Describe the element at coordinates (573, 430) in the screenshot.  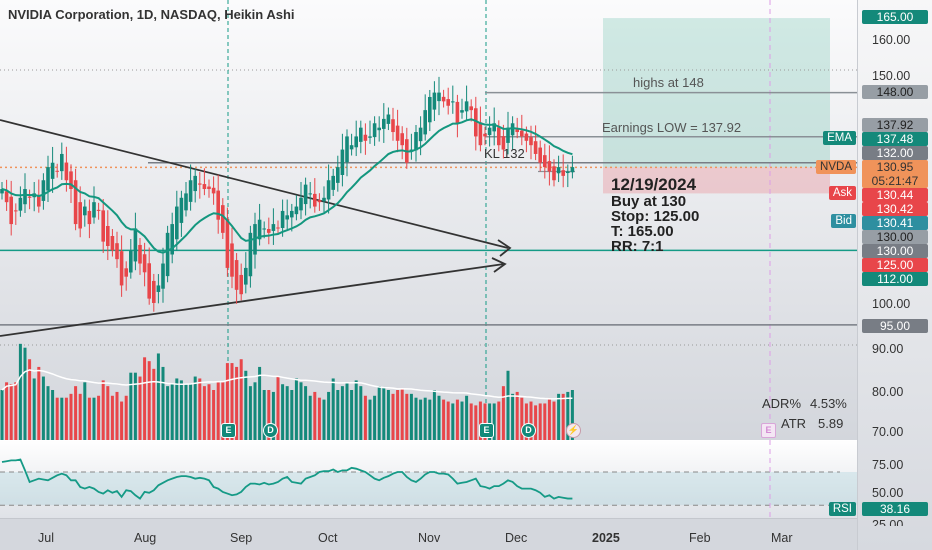
I see `lightning-event-icon: ⚡` at that location.